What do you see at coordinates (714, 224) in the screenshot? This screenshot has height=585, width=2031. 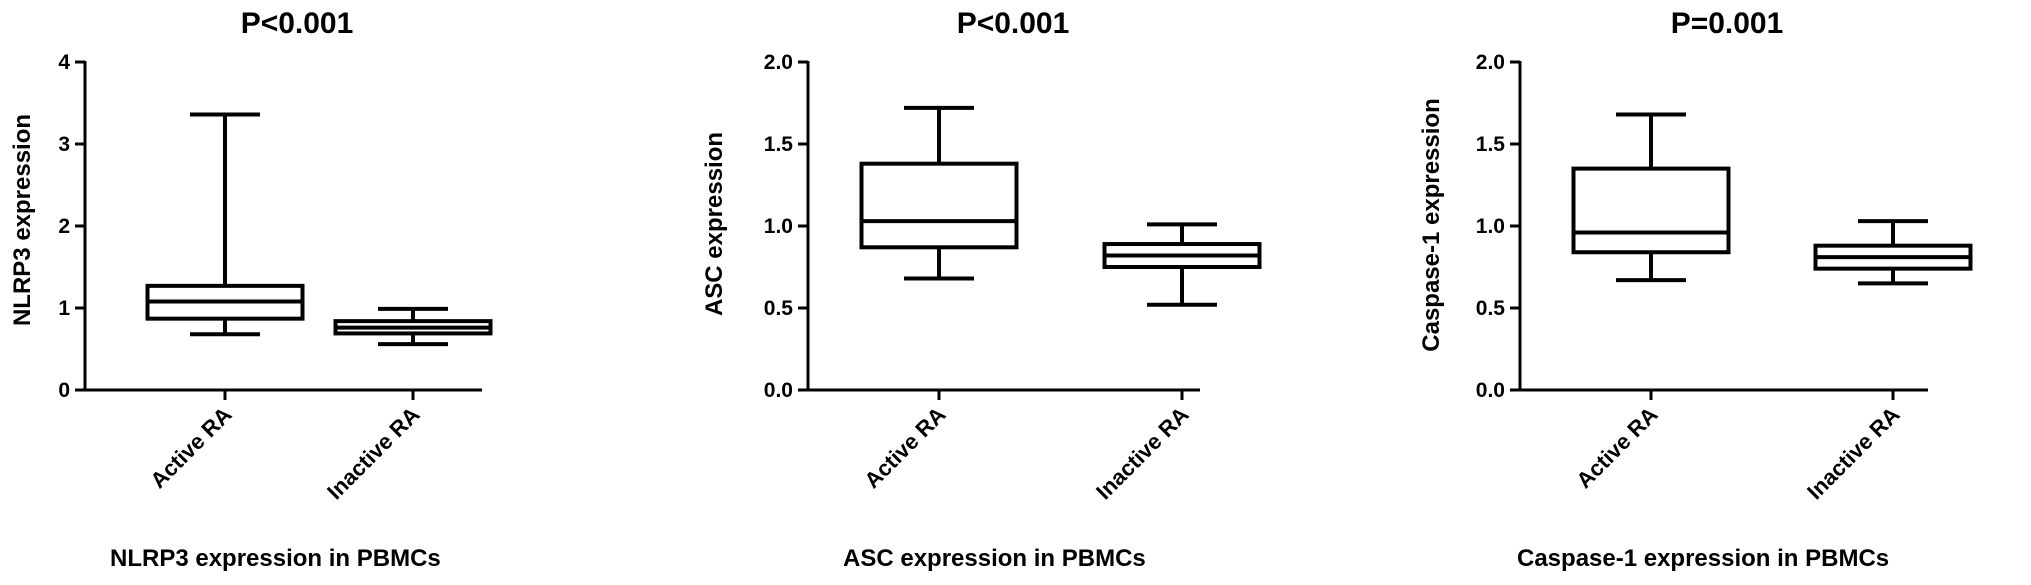 I see `y-axis-label: ASC expression` at bounding box center [714, 224].